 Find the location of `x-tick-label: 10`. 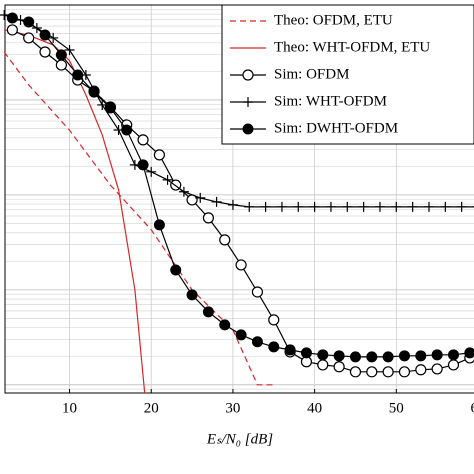

x-tick-label: 10 is located at coordinates (69, 408).